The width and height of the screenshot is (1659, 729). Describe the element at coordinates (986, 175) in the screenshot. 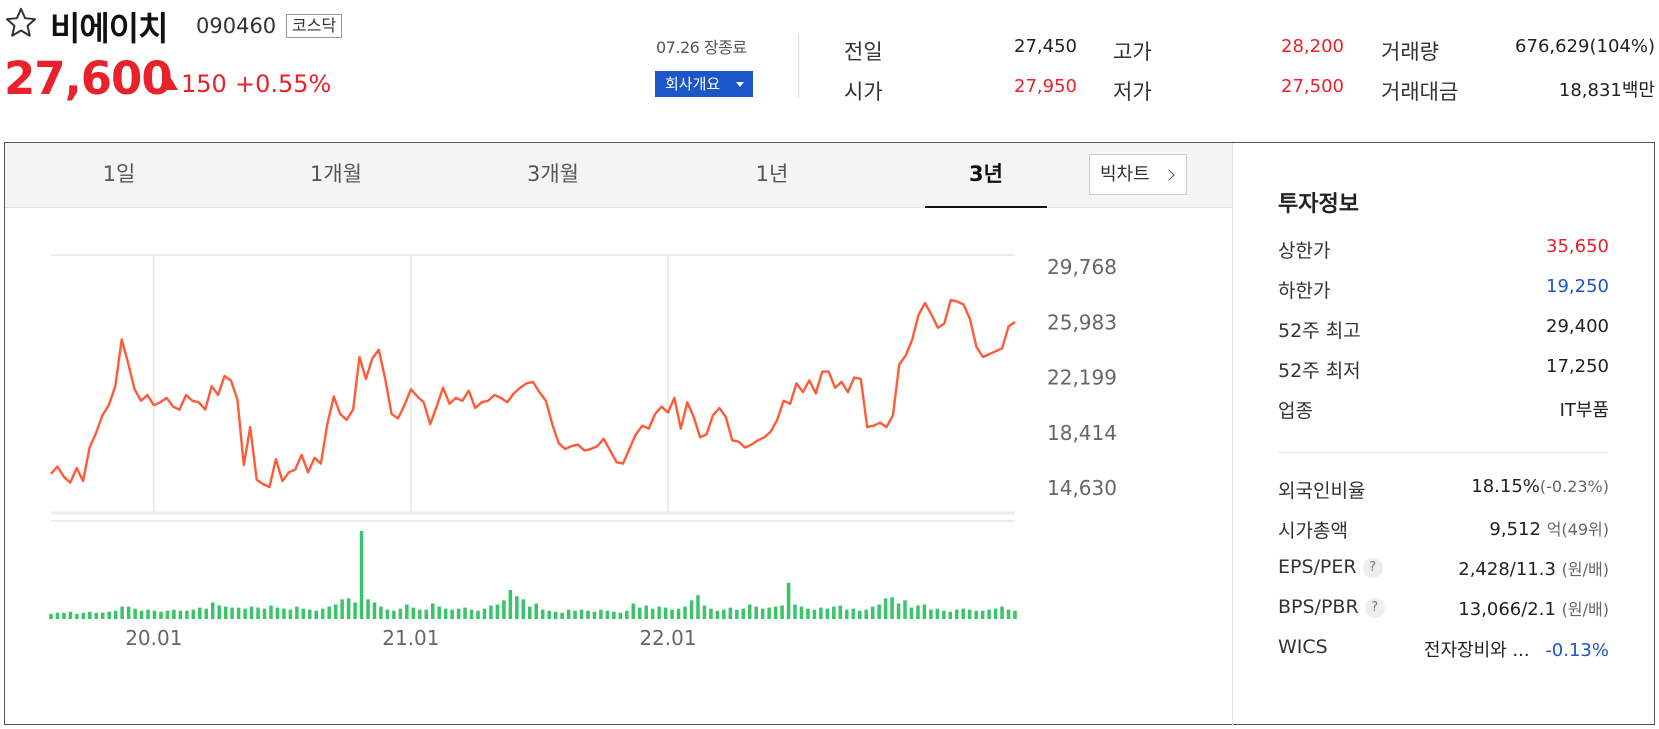

I see `tab-3year: 3년` at that location.